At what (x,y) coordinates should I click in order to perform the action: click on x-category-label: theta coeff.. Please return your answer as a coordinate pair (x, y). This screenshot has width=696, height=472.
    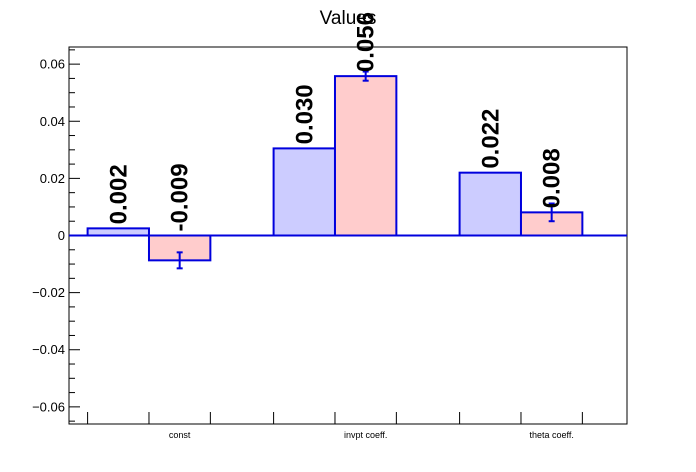
    Looking at the image, I should click on (551, 435).